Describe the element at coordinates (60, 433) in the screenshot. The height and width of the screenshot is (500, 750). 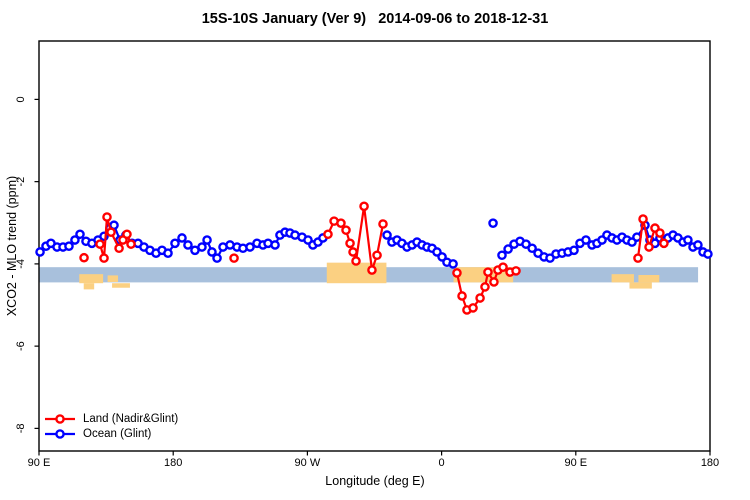
I see `ocean-legend-symbol` at that location.